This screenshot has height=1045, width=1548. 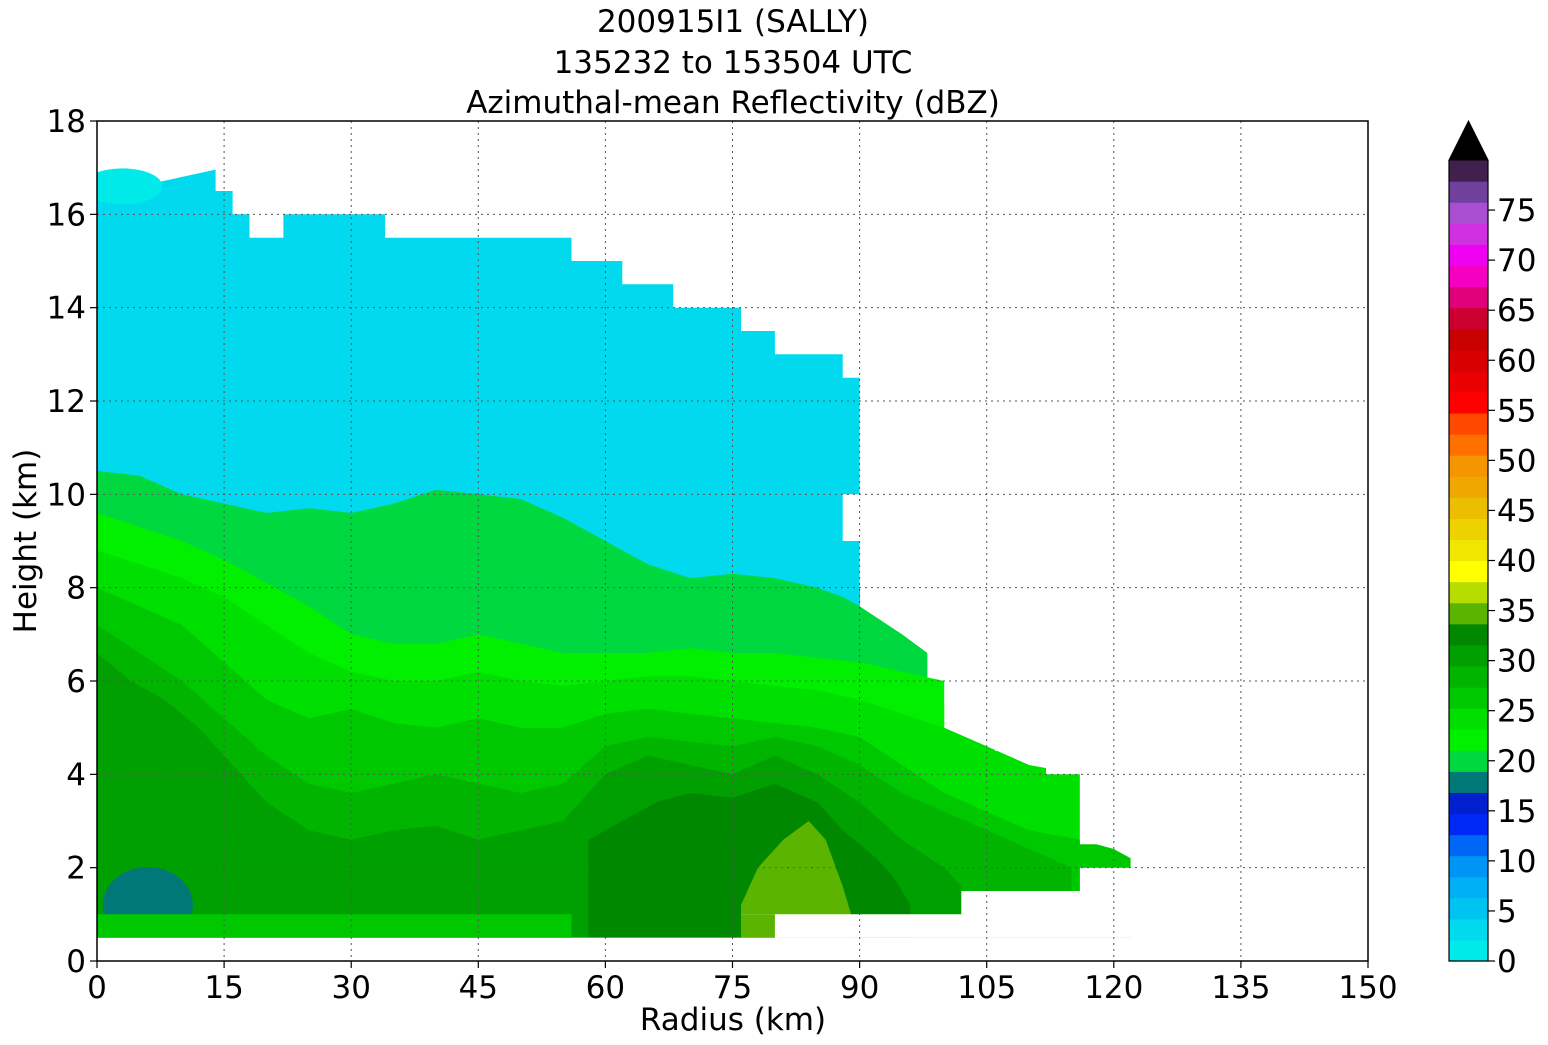 What do you see at coordinates (66, 122) in the screenshot?
I see `y-tick-label: 18` at bounding box center [66, 122].